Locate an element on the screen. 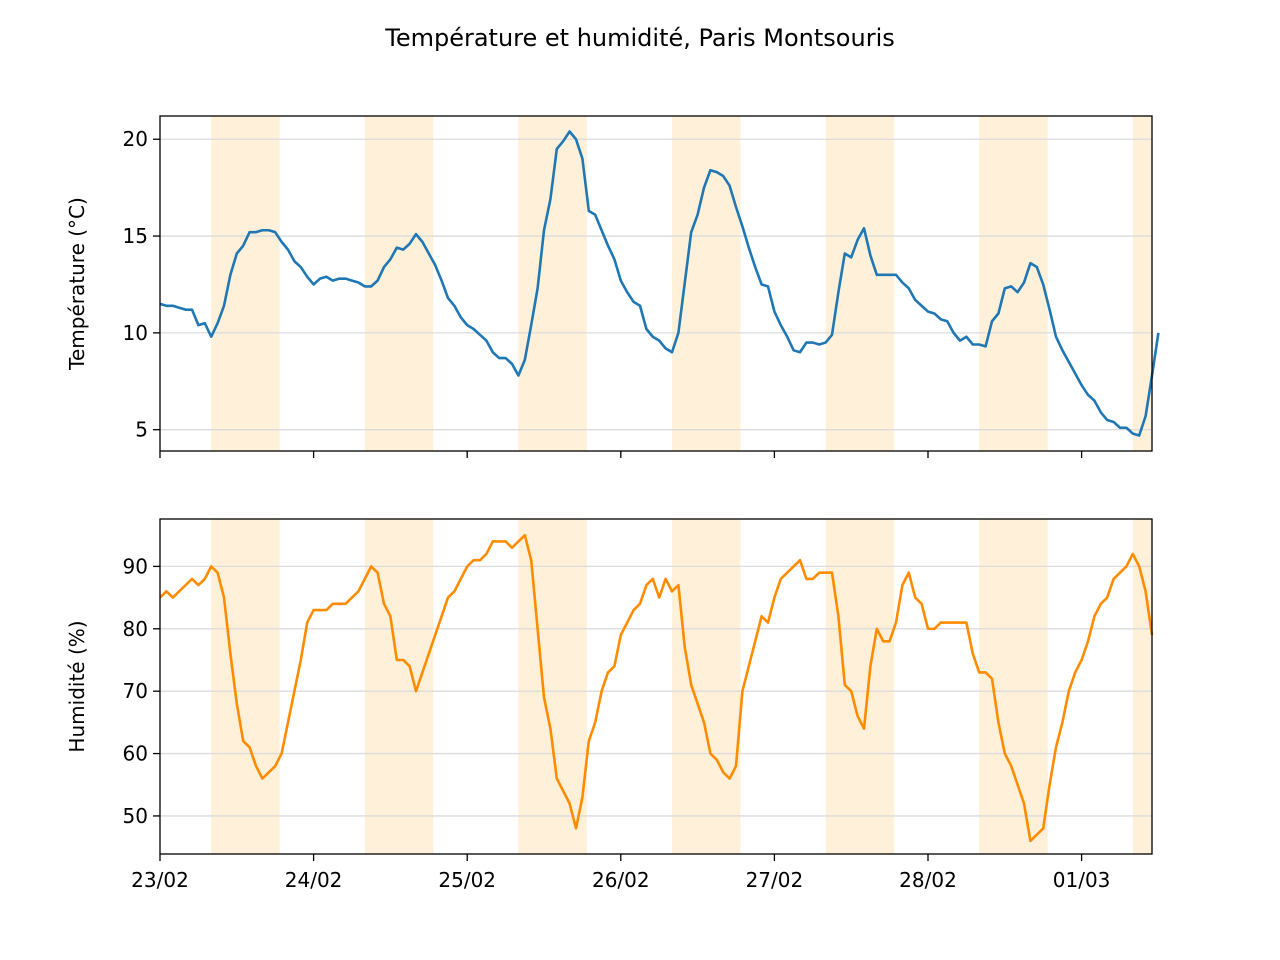  x-tick-label: 27/02 is located at coordinates (775, 880).